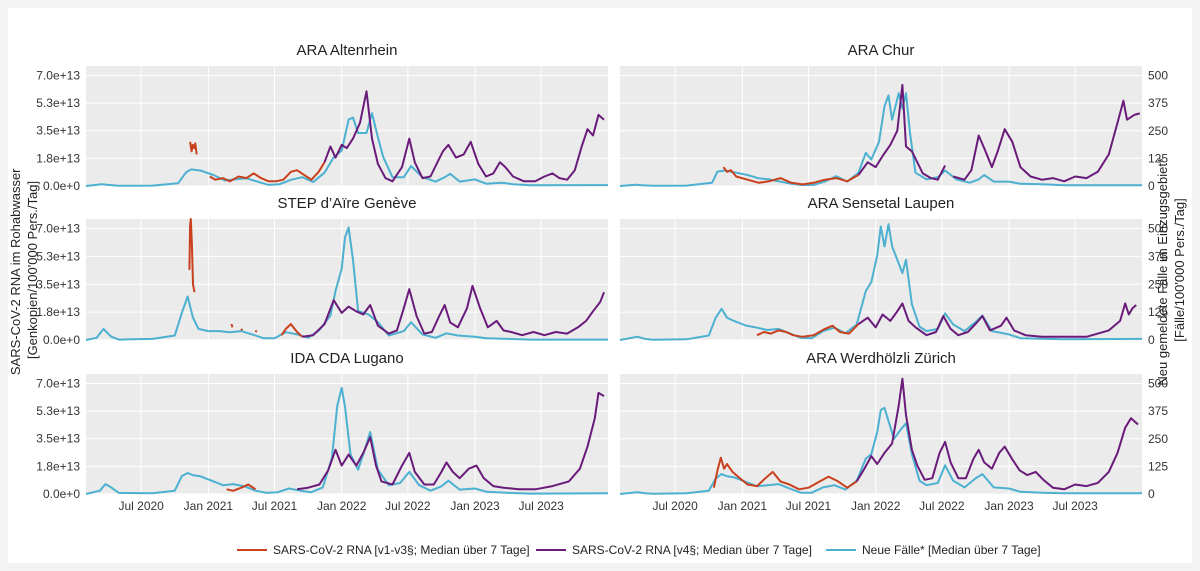  I want to click on legend-item-cases: Neue Fälle* [Median über 7 Tage], so click(933, 550).